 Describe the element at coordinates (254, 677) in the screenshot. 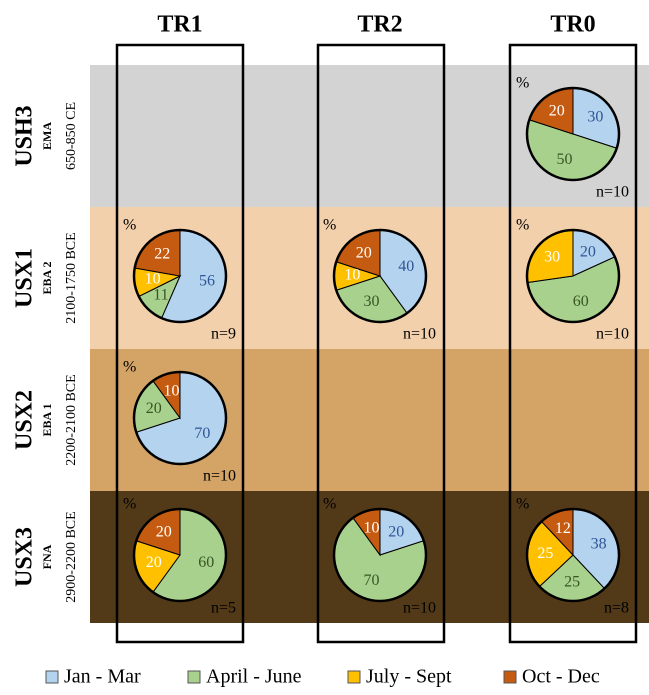

I see `legend-label: April - June` at that location.